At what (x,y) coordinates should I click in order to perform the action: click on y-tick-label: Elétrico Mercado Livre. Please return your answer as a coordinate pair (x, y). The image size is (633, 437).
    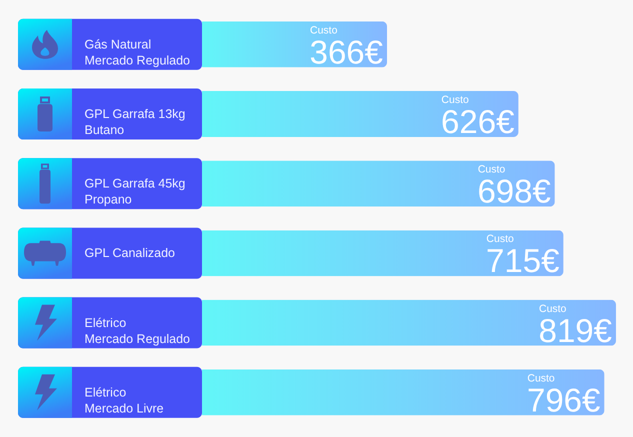
    Looking at the image, I should click on (124, 400).